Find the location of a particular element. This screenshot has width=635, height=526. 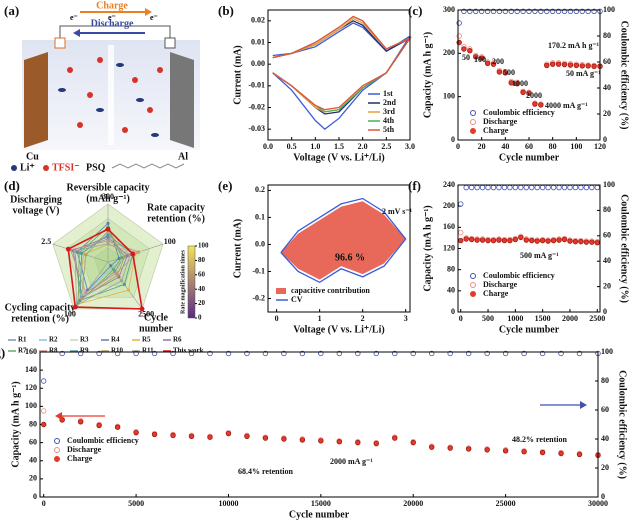

annotation: 500 is located at coordinates (509, 72).